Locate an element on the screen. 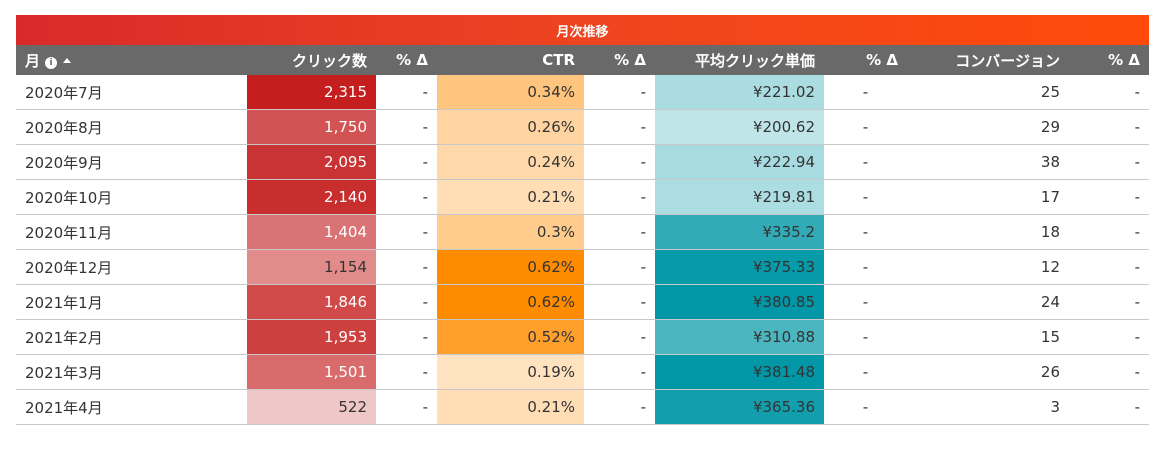 The width and height of the screenshot is (1160, 452). cell-ctr: 0.3% is located at coordinates (510, 232).